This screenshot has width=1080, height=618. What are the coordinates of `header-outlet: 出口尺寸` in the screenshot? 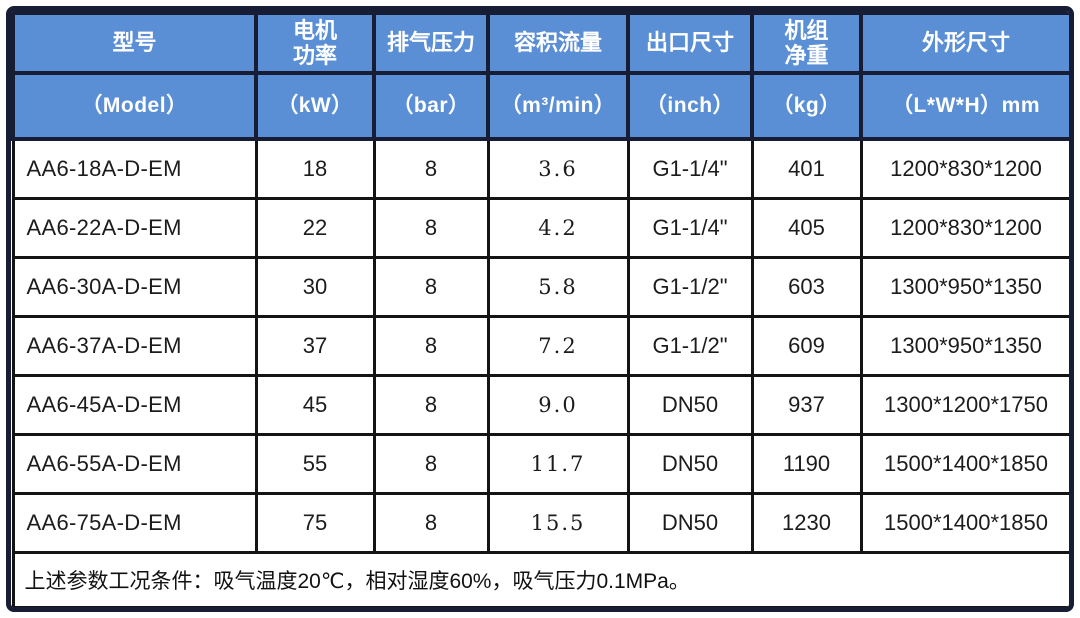 It's located at (690, 43).